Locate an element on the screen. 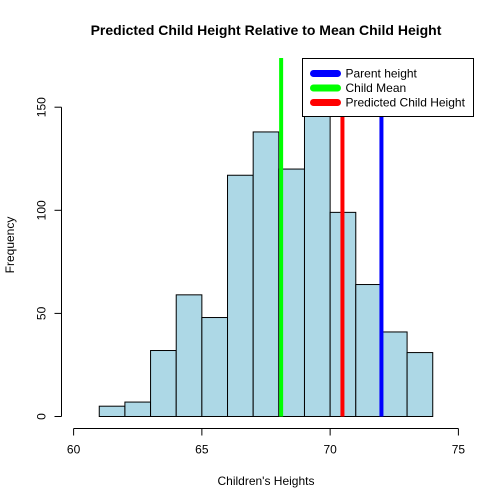  legend-label-predicted-child-height: Predicted Child Height is located at coordinates (406, 103).